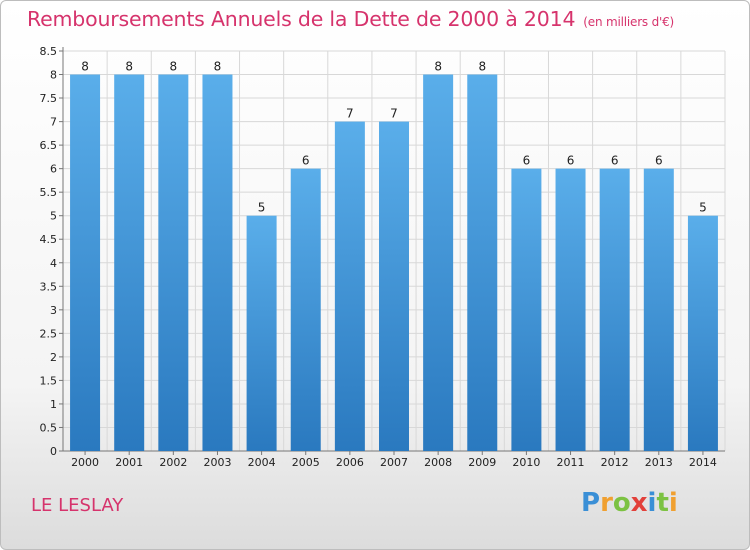  I want to click on chart-unit: (en milliers d'€), so click(629, 22).